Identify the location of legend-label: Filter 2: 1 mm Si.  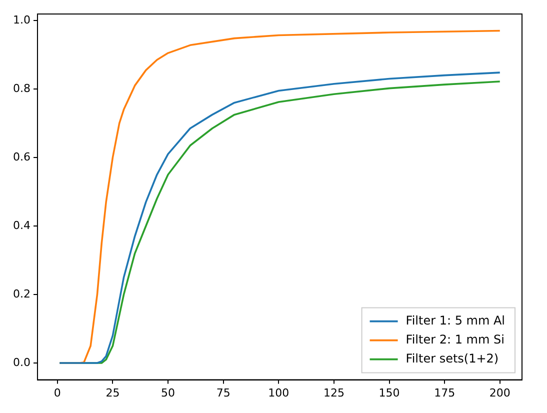
(455, 339).